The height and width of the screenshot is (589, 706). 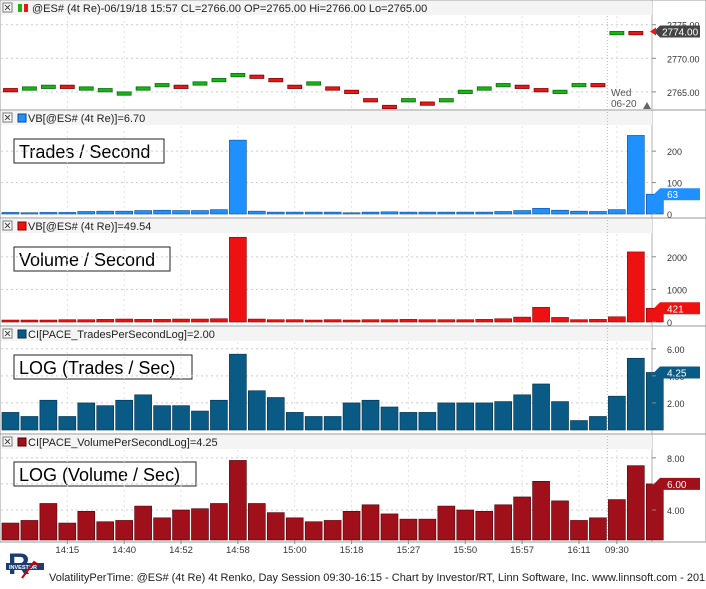 What do you see at coordinates (647, 105) in the screenshot?
I see `up-arrow-icon` at bounding box center [647, 105].